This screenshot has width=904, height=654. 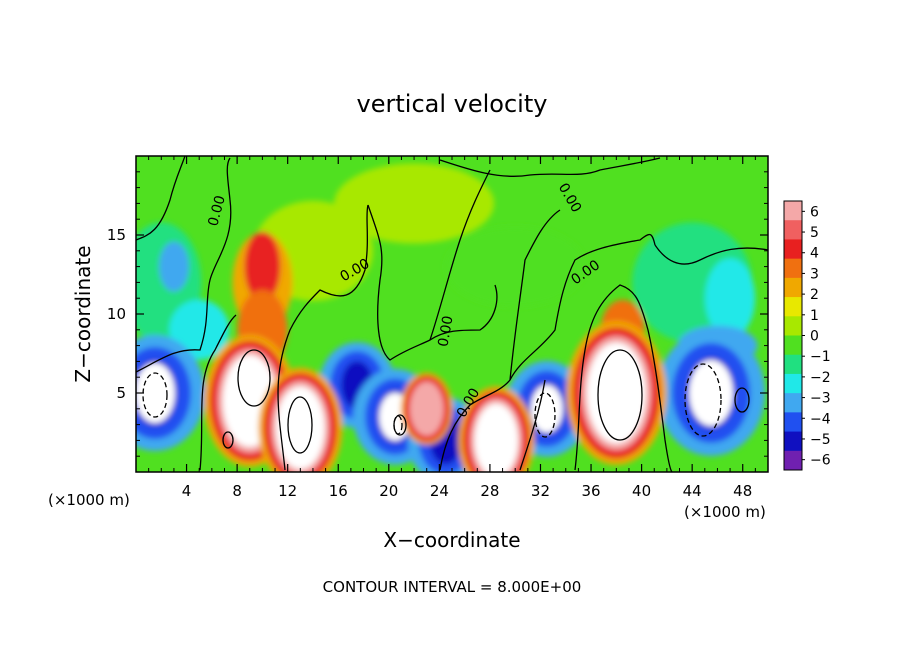 What do you see at coordinates (89, 500) in the screenshot?
I see `x-unit-label-left: (×1000 m)` at bounding box center [89, 500].